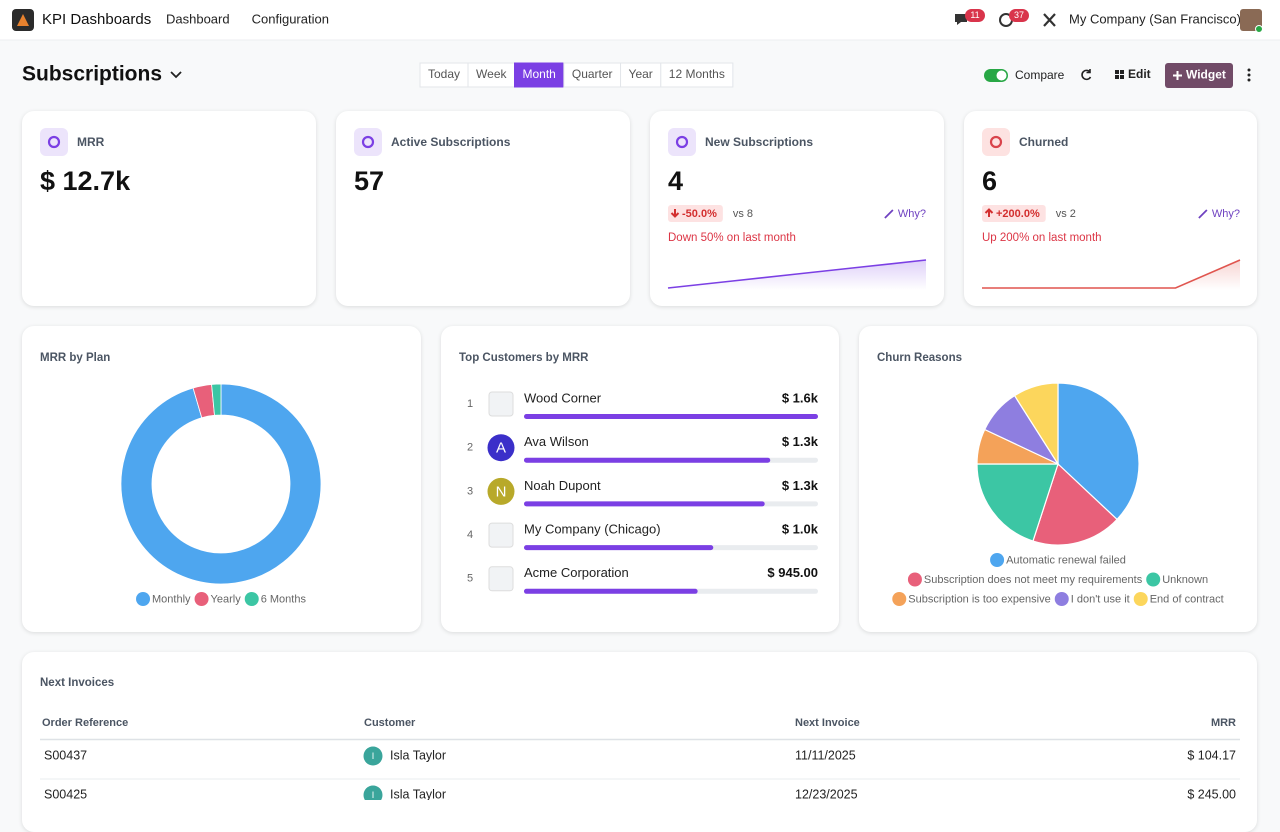 This screenshot has height=832, width=1280. I want to click on rank: 1, so click(470, 404).